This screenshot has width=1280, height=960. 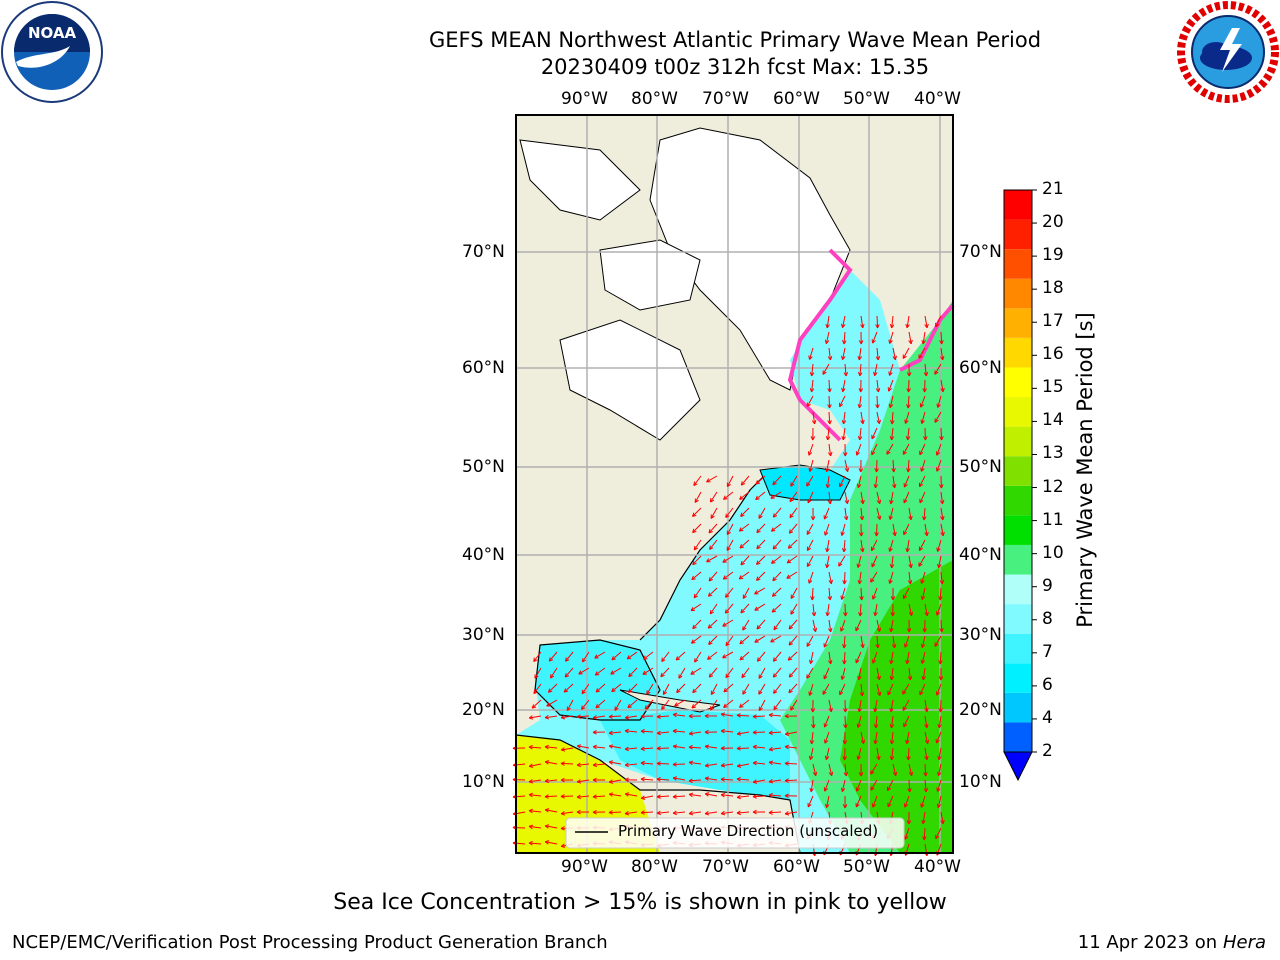 What do you see at coordinates (927, 337) in the screenshot?
I see `sea-ice-edge-east` at bounding box center [927, 337].